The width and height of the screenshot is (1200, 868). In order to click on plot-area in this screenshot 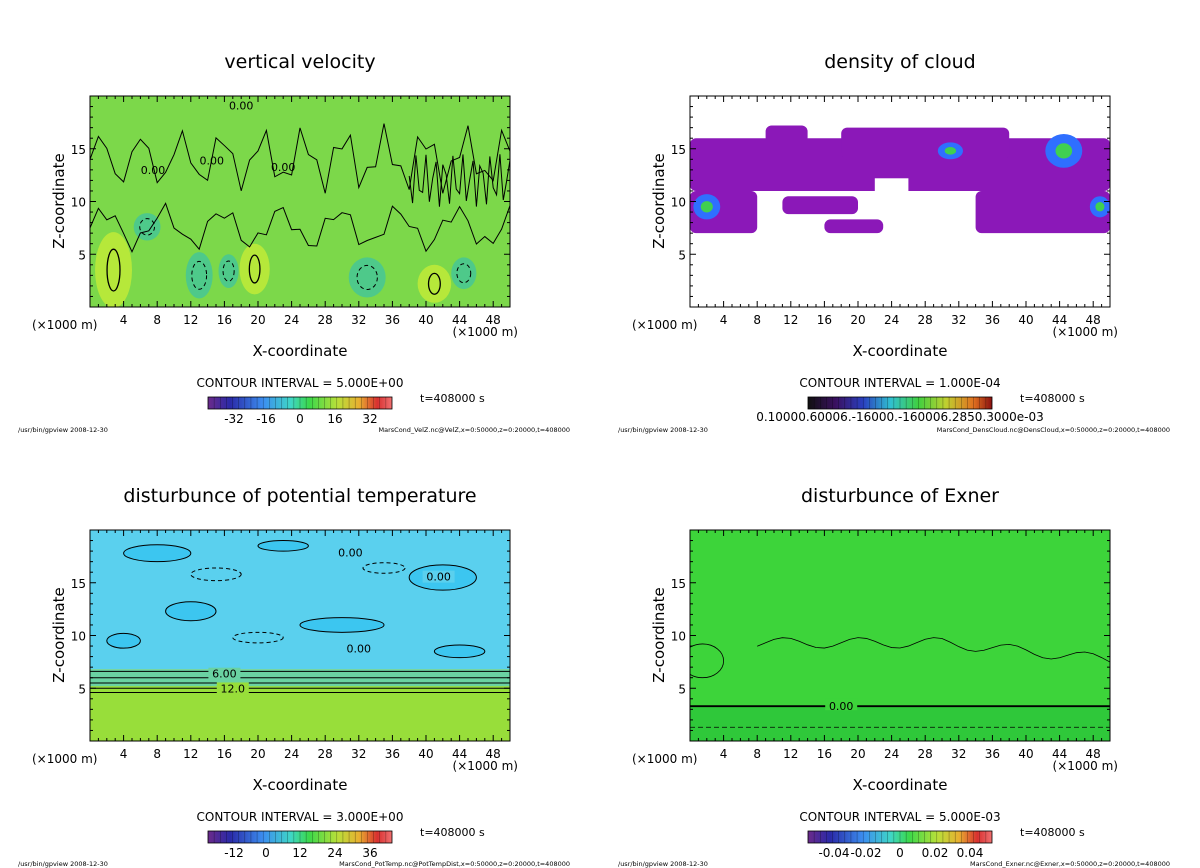, I will do `click(900, 201)`.